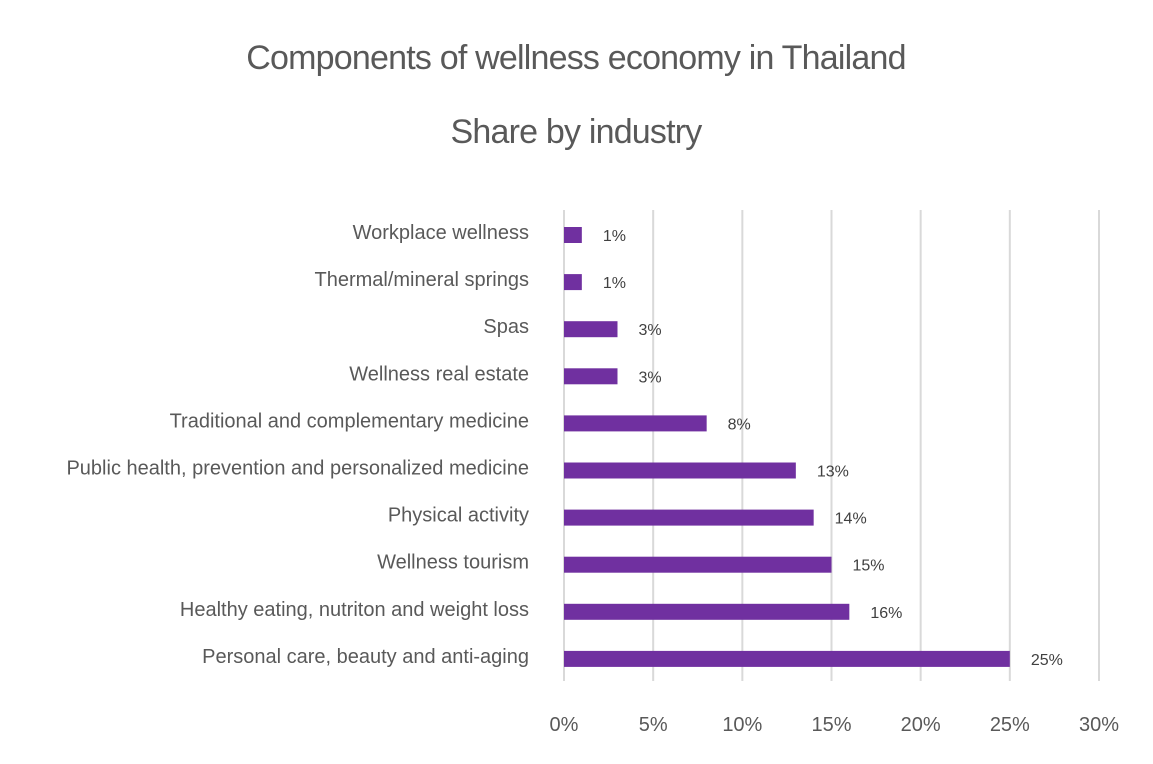 The height and width of the screenshot is (764, 1153). Describe the element at coordinates (439, 374) in the screenshot. I see `category-label: Wellness real estate` at that location.